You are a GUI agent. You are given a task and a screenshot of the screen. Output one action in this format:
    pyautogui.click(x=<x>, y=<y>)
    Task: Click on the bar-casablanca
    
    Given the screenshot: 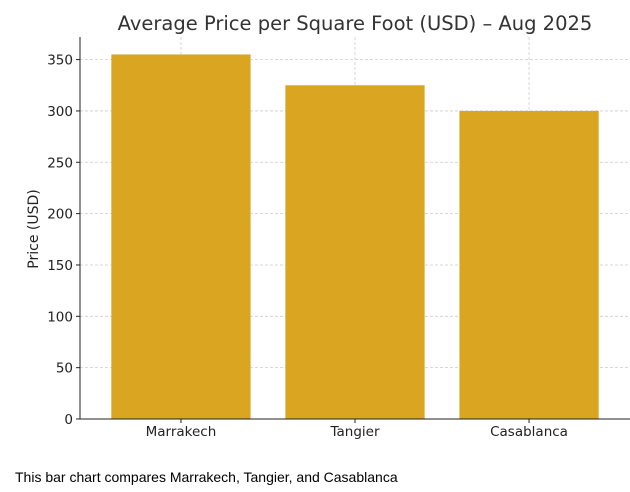 What is the action you would take?
    pyautogui.click(x=529, y=264)
    